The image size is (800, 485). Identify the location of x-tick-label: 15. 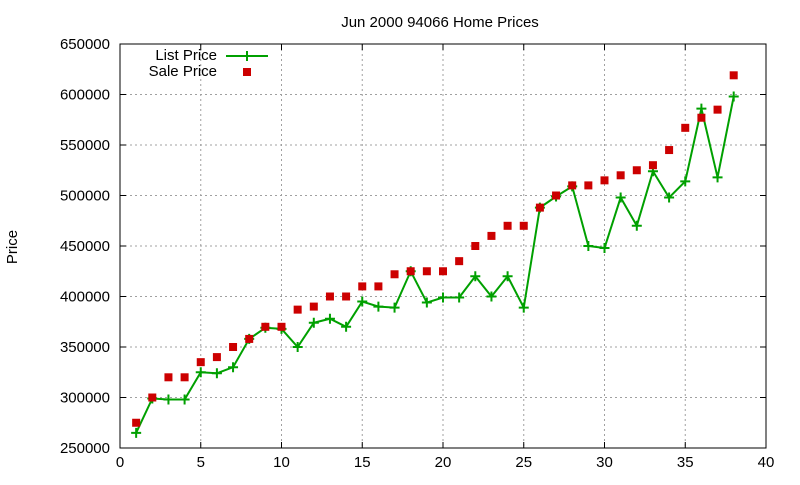
(362, 462).